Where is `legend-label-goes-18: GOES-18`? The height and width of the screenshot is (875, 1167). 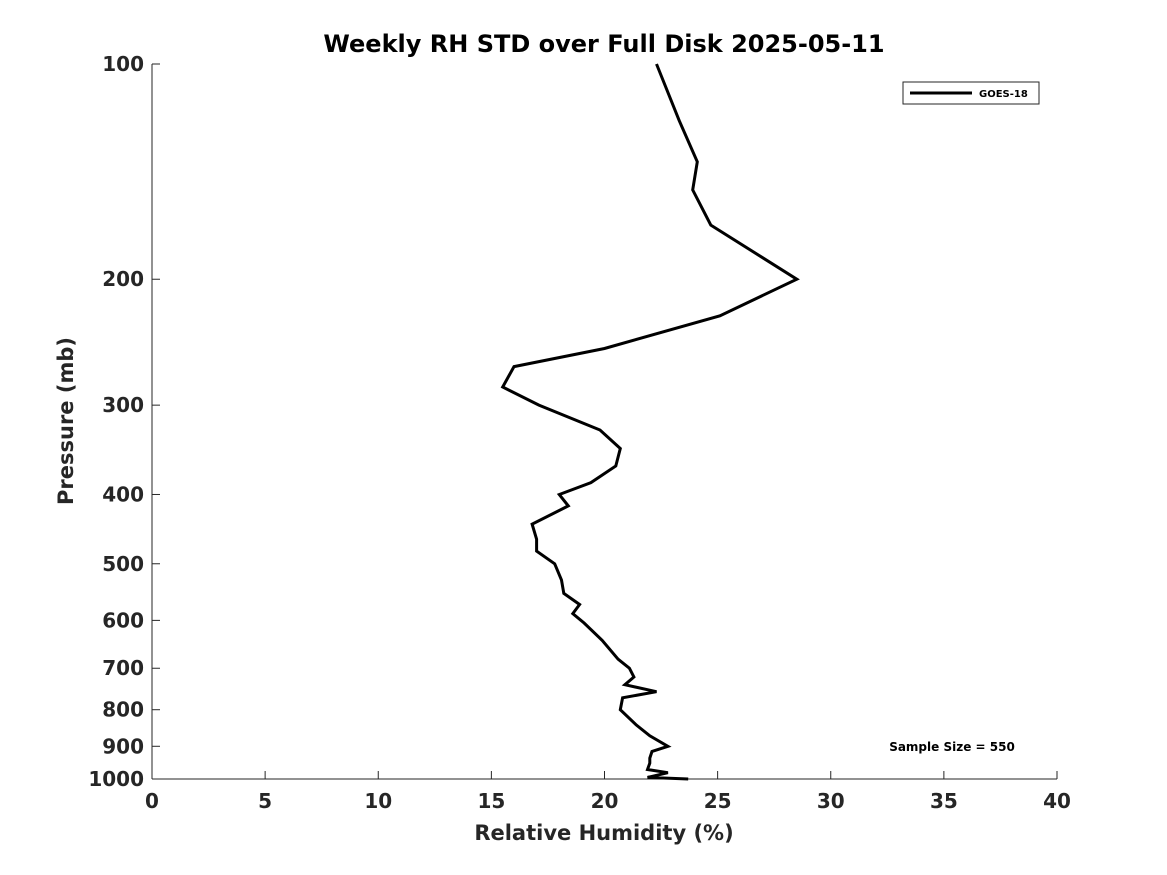
legend-label-goes-18: GOES-18 is located at coordinates (1003, 94).